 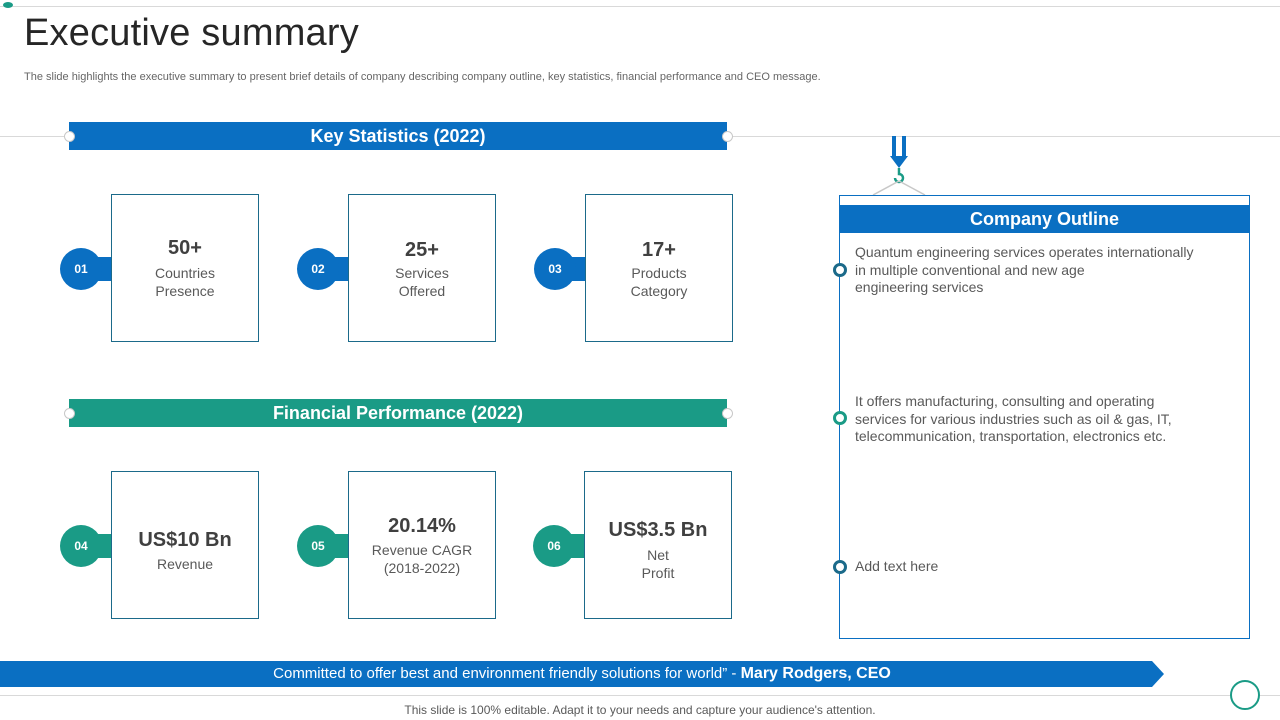 I want to click on stat-card-revenue: US$10 Bn Revenue, so click(x=185, y=545).